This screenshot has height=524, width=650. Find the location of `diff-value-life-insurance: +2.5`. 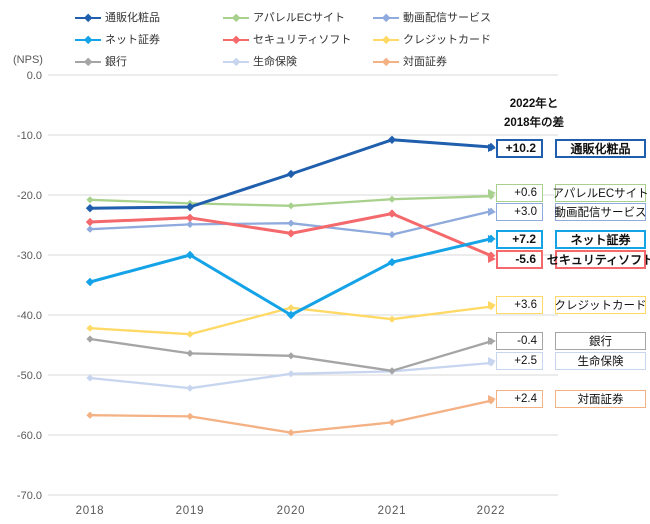

diff-value-life-insurance: +2.5 is located at coordinates (519, 361).